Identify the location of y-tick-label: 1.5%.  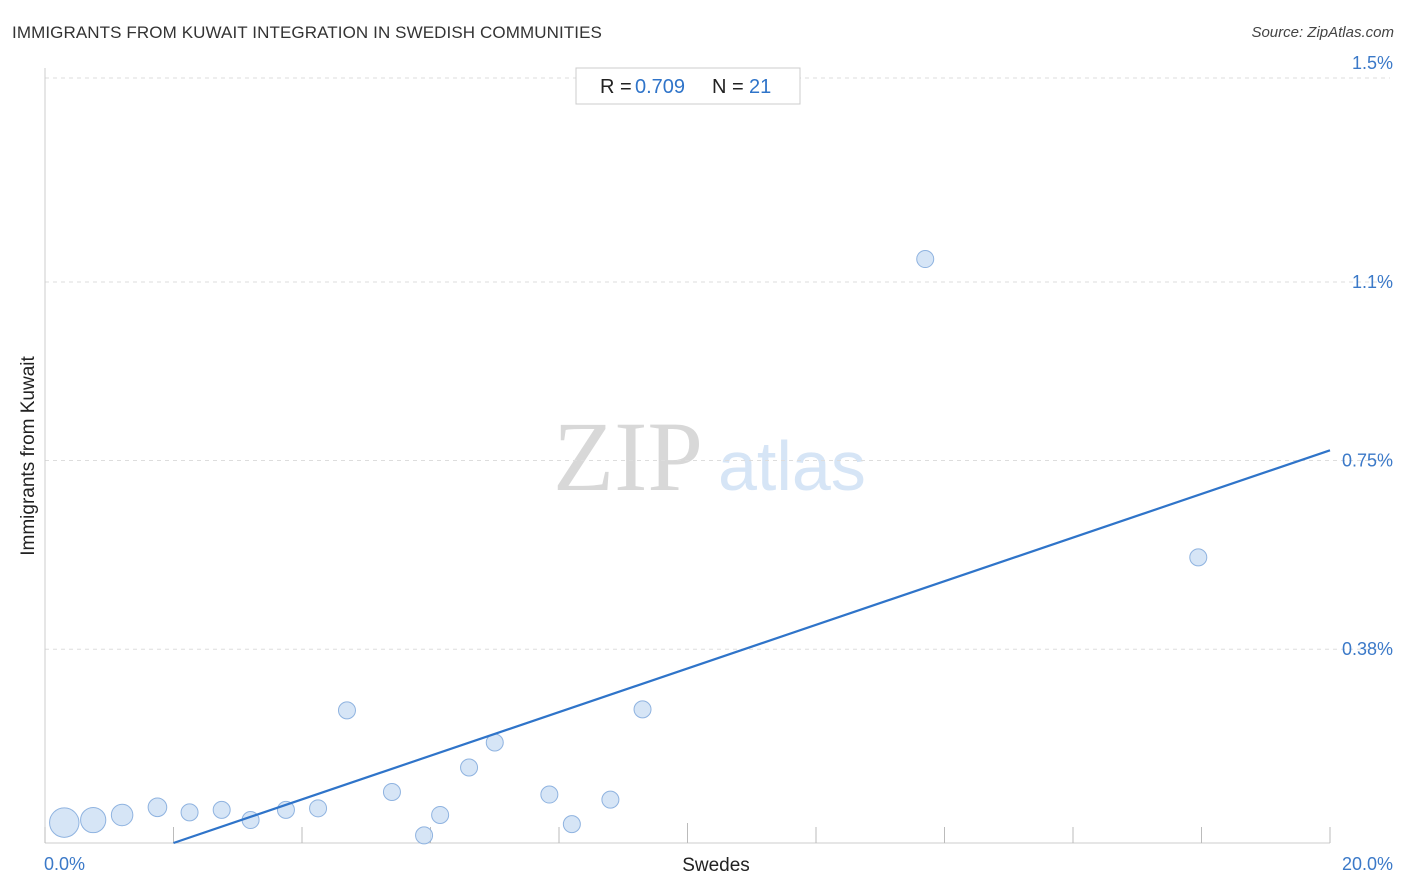
(1372, 63).